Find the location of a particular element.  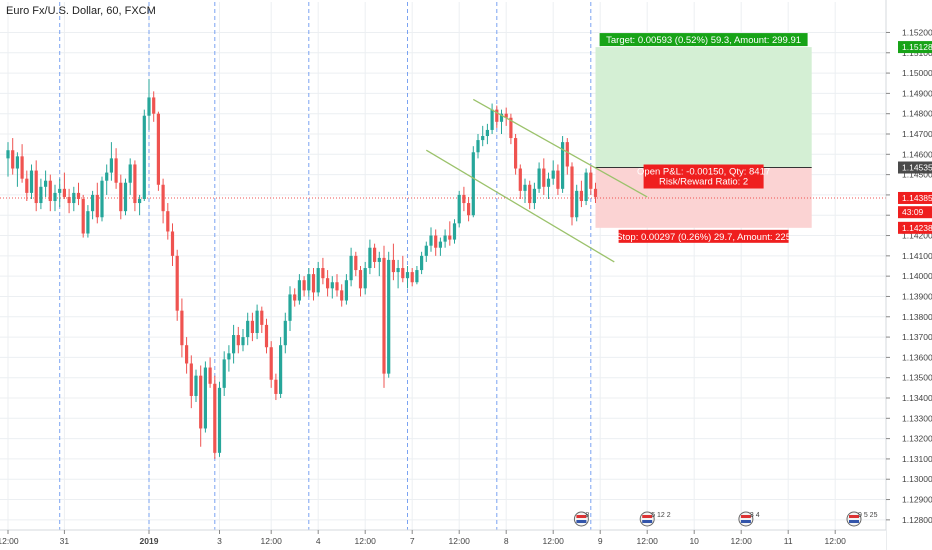

drawing-layer is located at coordinates (536, 180).